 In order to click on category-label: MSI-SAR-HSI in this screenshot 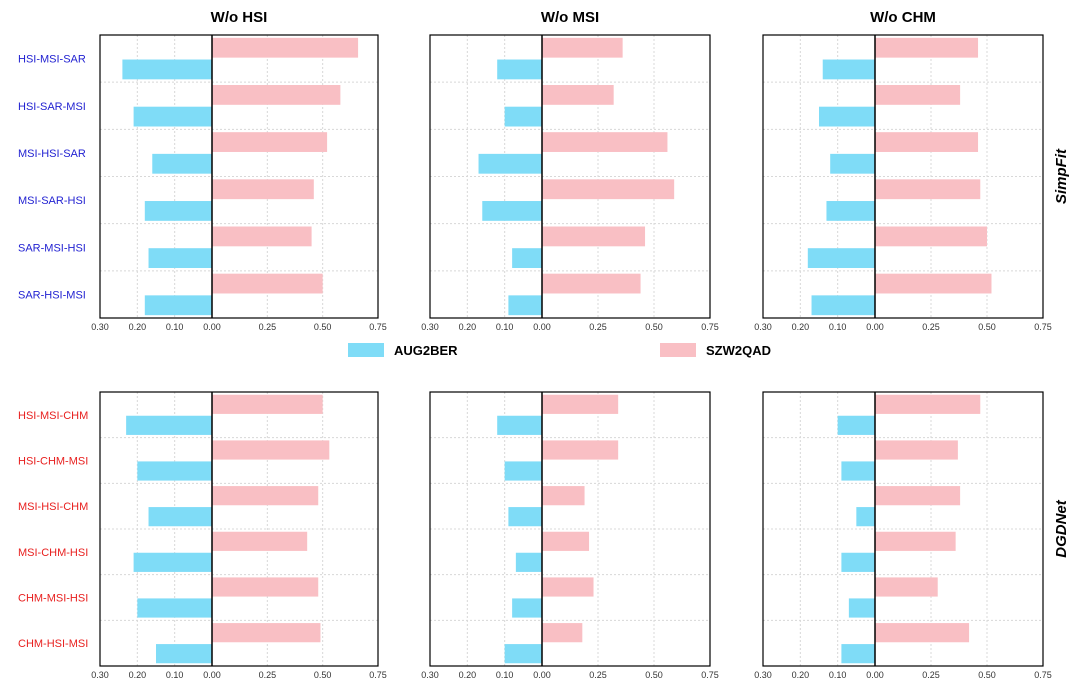, I will do `click(52, 201)`.